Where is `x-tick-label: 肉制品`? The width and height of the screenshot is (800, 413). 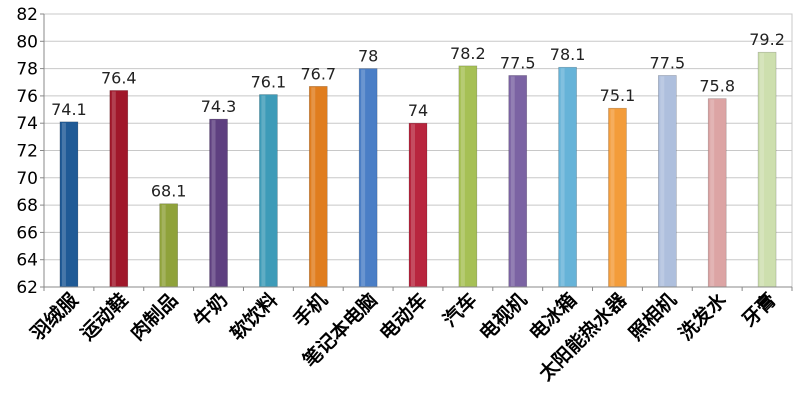 x-tick-label: 肉制品 is located at coordinates (154, 316).